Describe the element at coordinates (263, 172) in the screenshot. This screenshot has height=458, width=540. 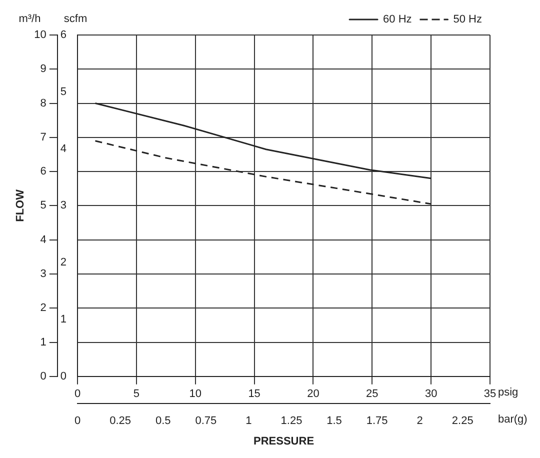
I see `line-series` at that location.